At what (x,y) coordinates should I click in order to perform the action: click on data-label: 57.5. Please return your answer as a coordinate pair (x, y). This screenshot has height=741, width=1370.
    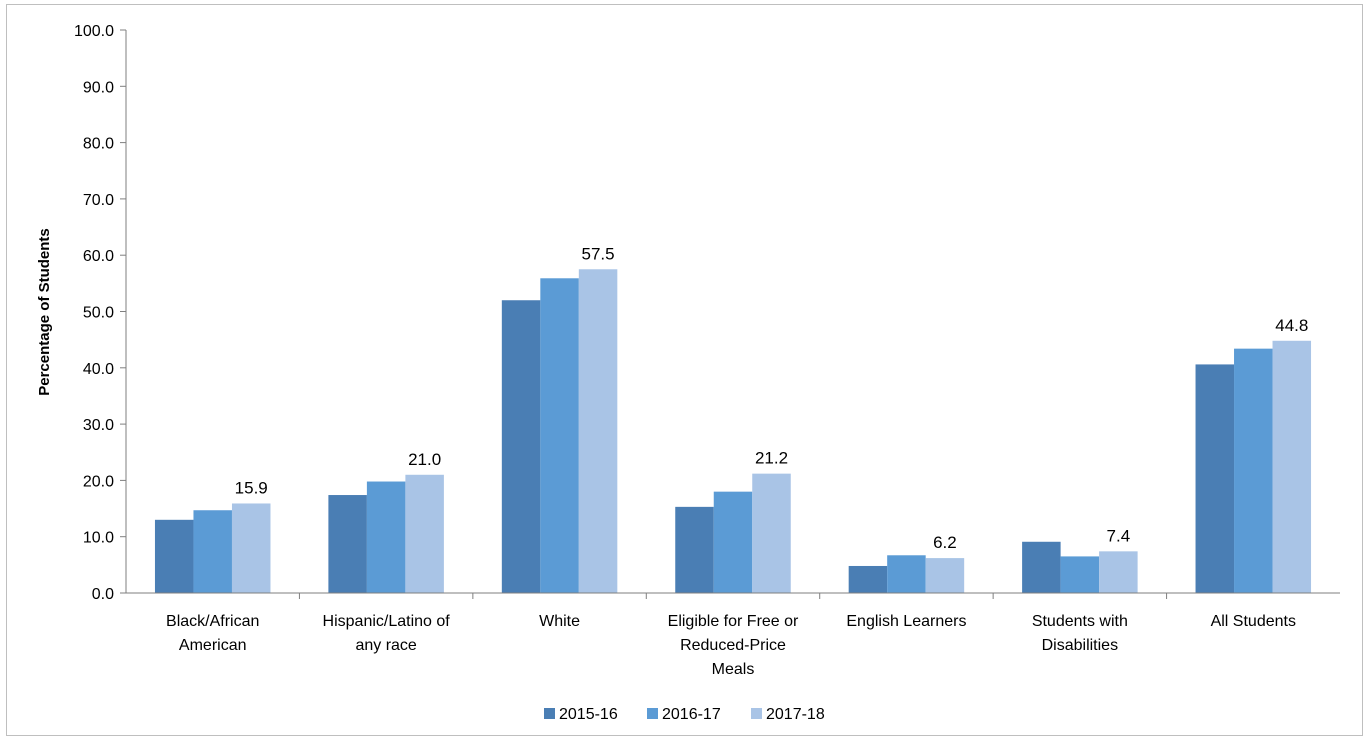
    Looking at the image, I should click on (598, 253).